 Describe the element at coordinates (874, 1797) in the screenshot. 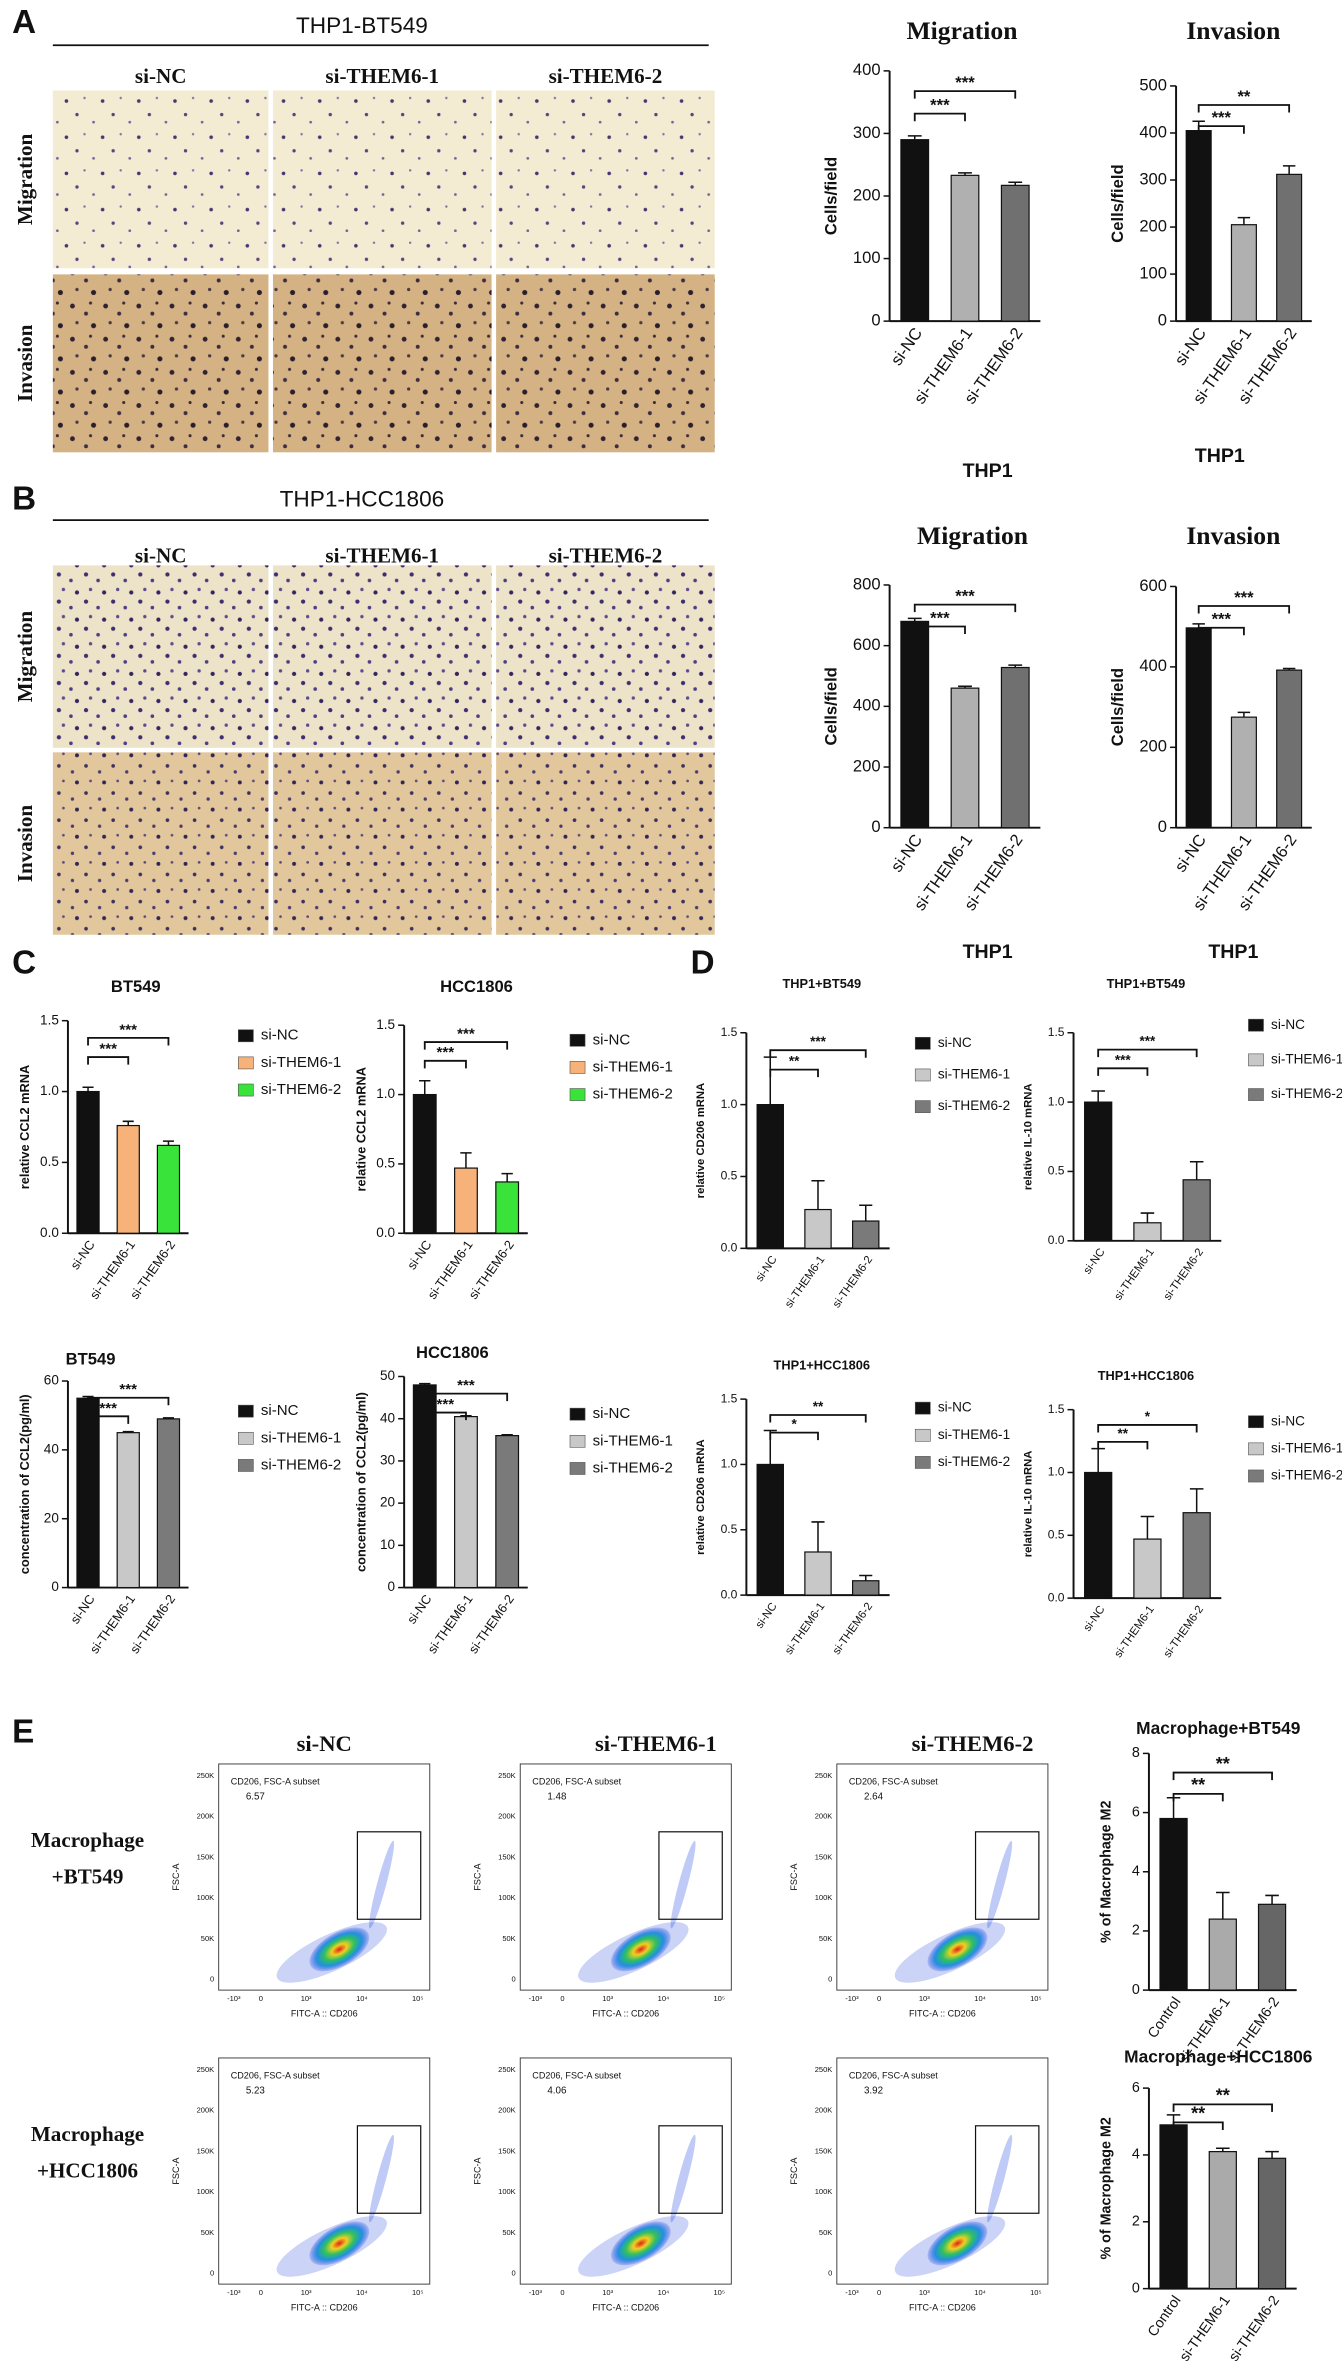

I see `gate-percentage: 2.64` at that location.